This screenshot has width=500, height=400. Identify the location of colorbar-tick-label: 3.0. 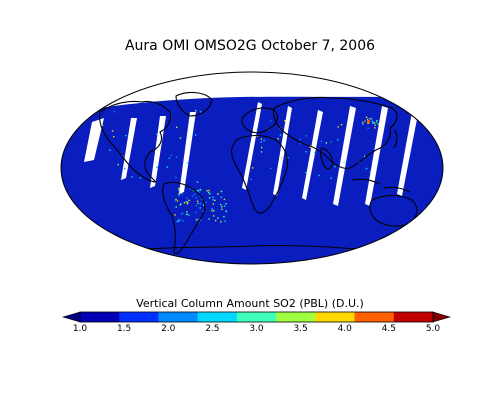
(256, 329).